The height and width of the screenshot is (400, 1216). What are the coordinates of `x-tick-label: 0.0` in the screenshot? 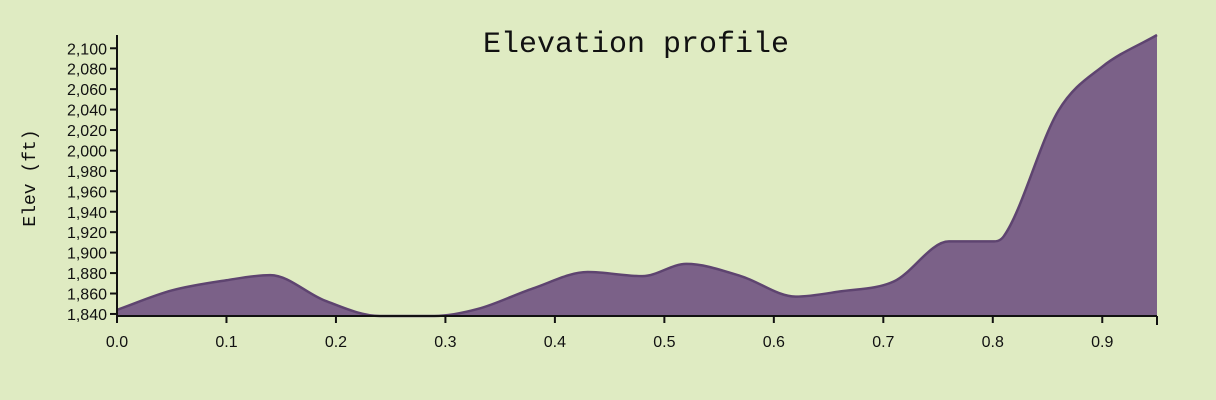 It's located at (117, 342).